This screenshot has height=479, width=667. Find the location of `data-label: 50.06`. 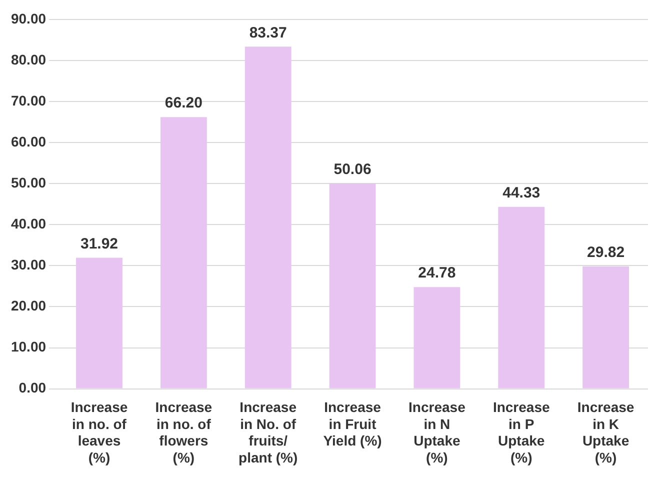

data-label: 50.06 is located at coordinates (353, 169).